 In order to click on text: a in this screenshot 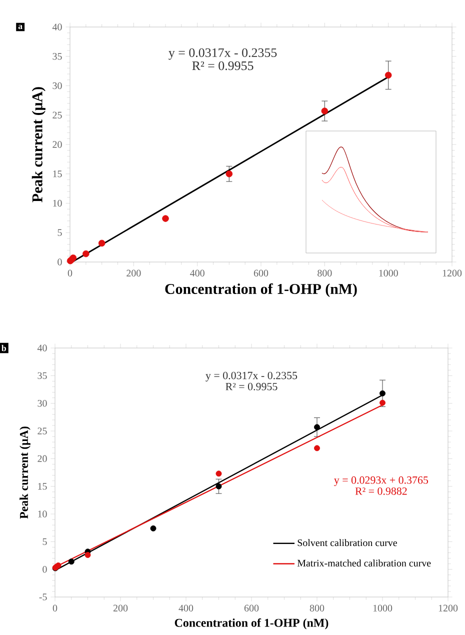, I will do `click(20, 27)`.